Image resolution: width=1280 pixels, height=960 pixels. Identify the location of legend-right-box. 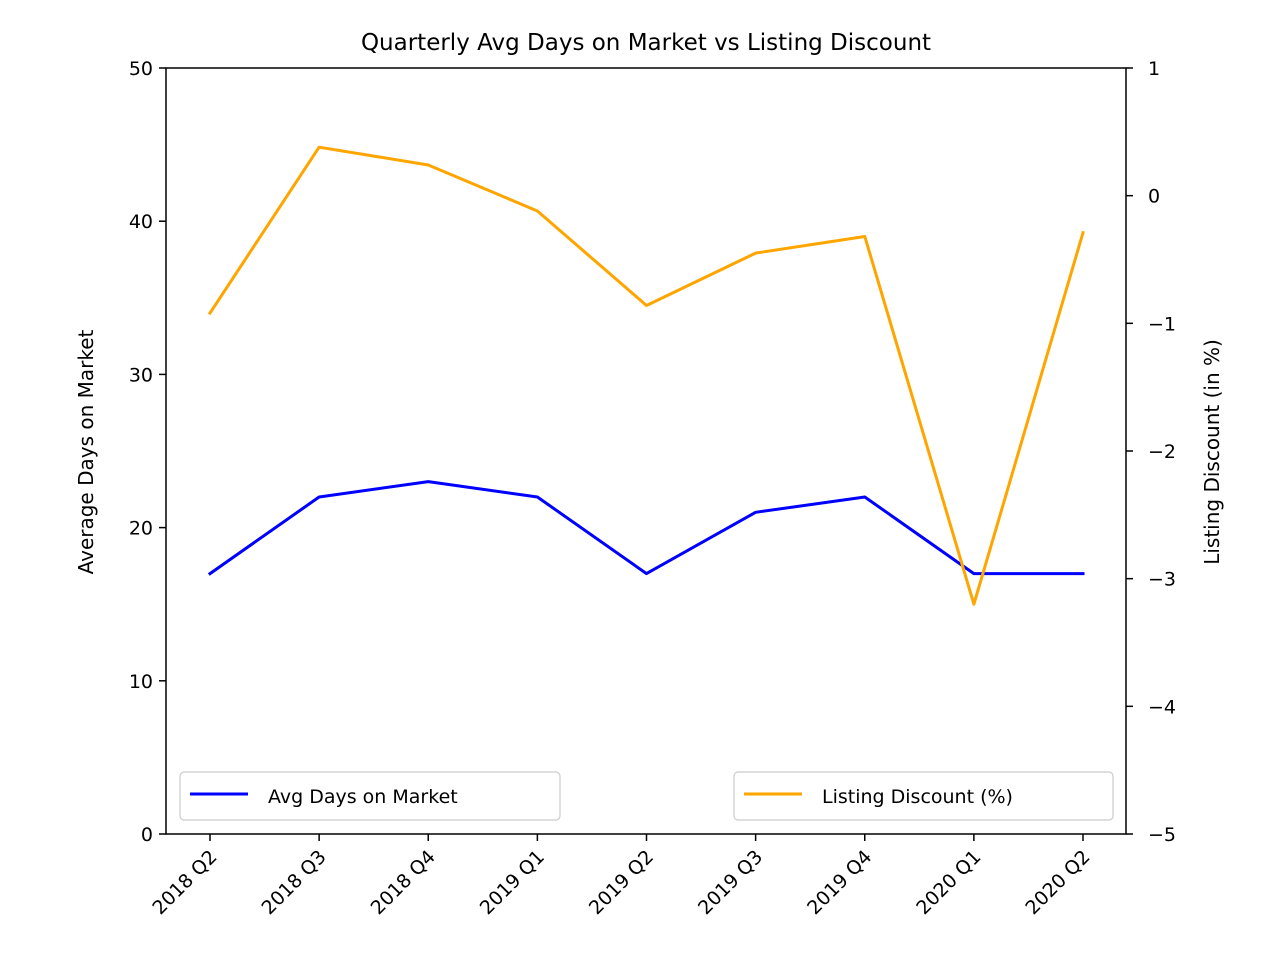
(923, 796).